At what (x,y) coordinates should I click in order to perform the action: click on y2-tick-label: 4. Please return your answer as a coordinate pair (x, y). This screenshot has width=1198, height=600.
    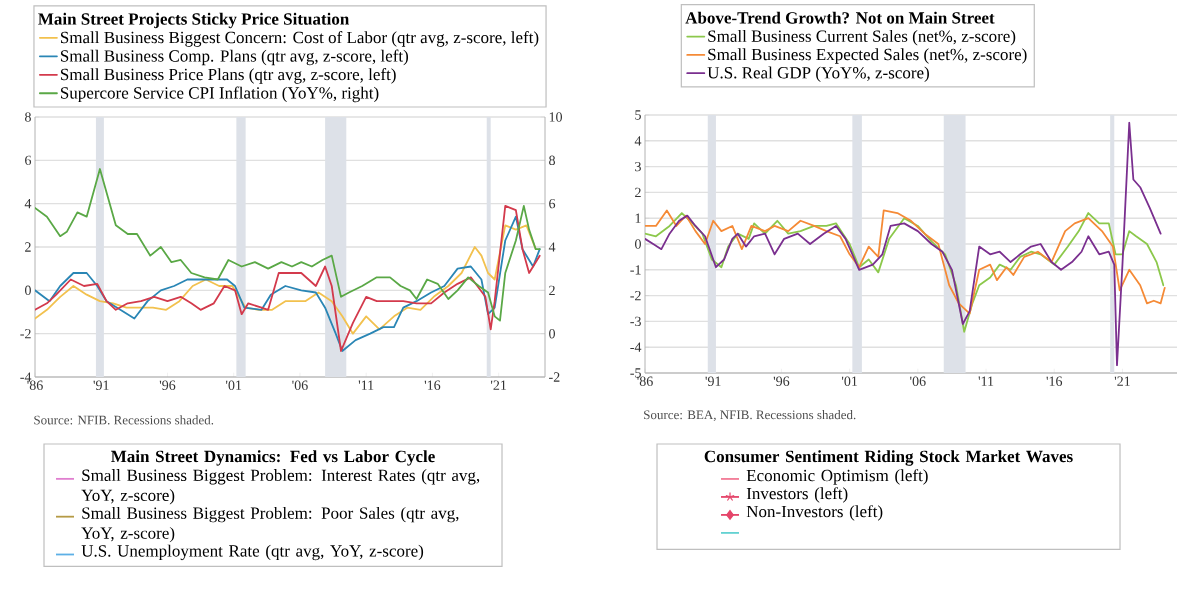
    Looking at the image, I should click on (552, 247).